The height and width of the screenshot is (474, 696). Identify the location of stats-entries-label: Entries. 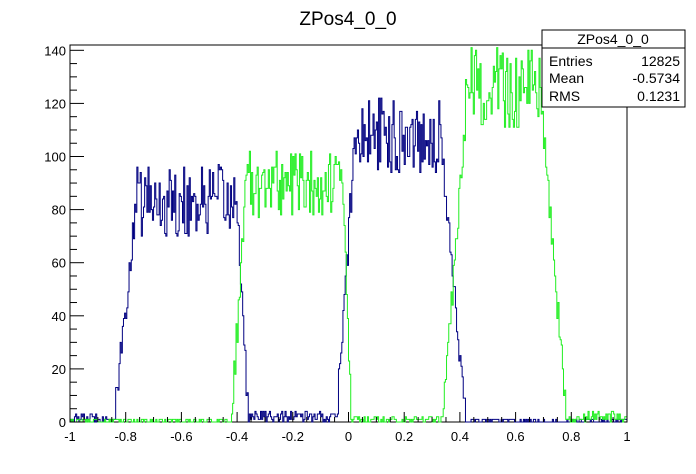
(571, 61).